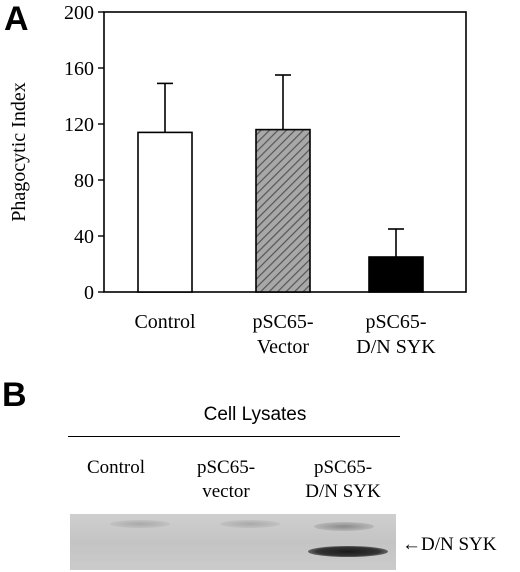  I want to click on lane-label-control: Control, so click(116, 468).